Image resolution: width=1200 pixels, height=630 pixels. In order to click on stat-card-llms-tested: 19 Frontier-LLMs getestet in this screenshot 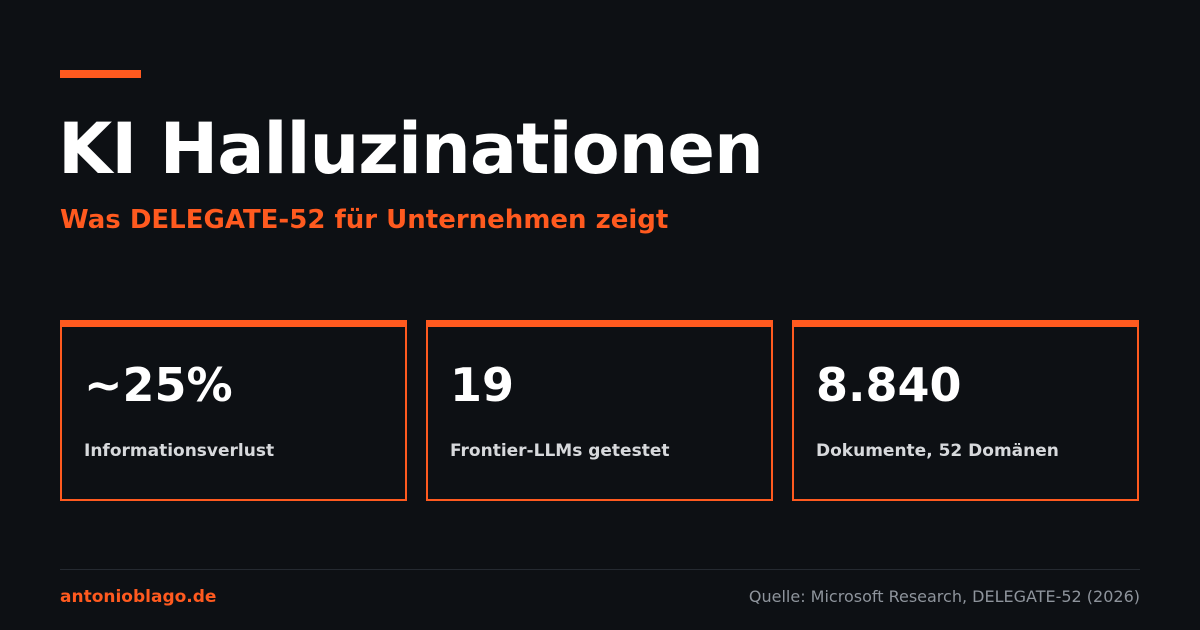, I will do `click(599, 410)`.